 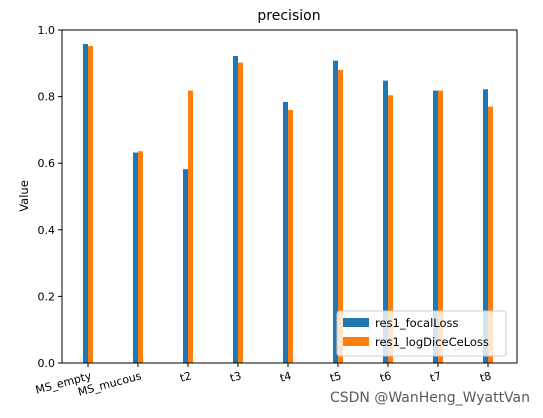 I want to click on bar-res1_focalLoss-t3, so click(x=235, y=209).